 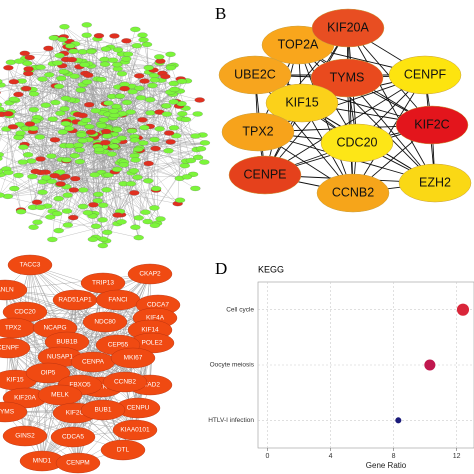 I want to click on node-label: CEP55, so click(x=118, y=345).